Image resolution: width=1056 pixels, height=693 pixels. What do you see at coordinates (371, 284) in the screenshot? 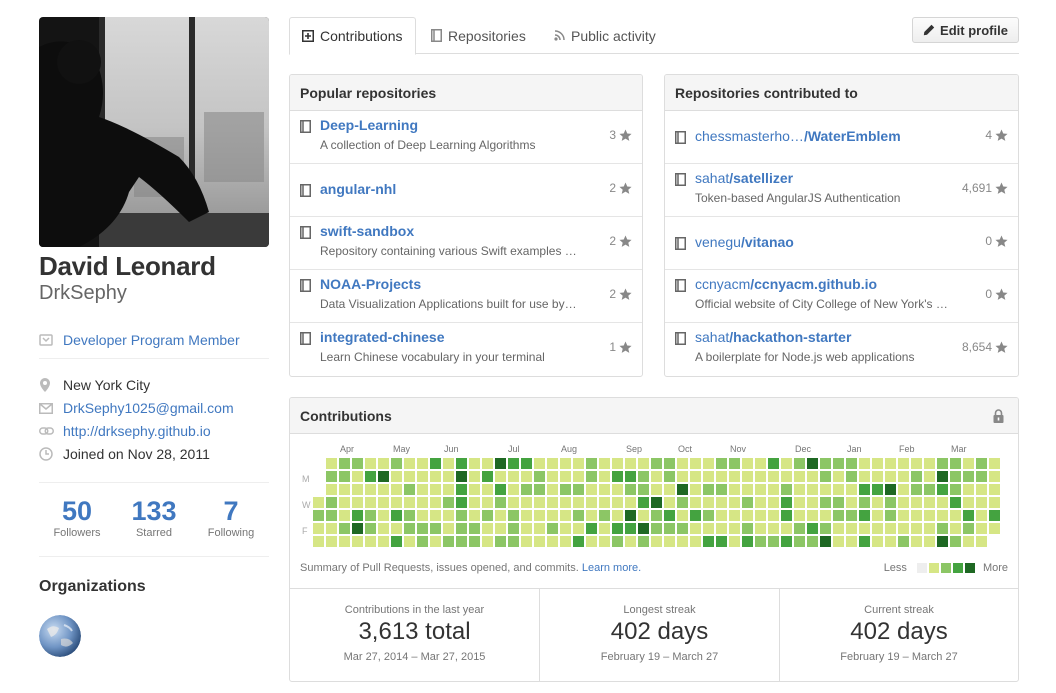
I see `repo-name: NOAA-Projects` at bounding box center [371, 284].